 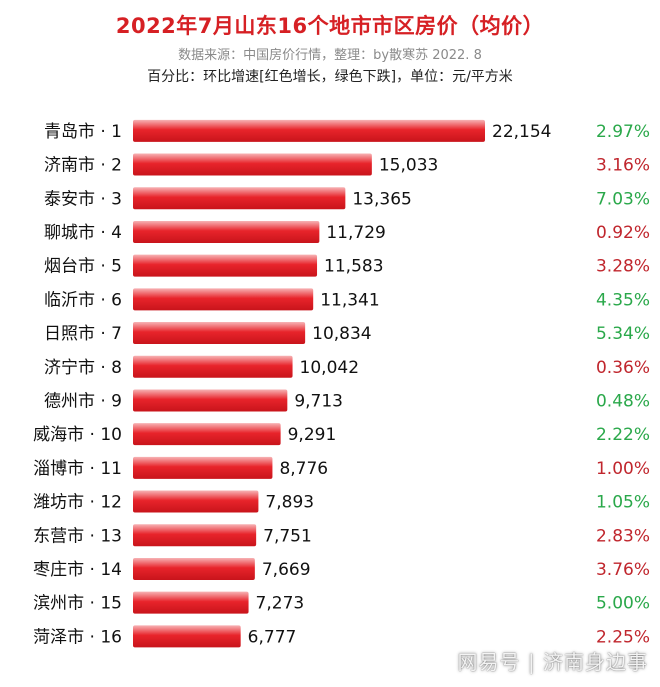 What do you see at coordinates (623, 199) in the screenshot?
I see `mom-change-label: 7.03%` at bounding box center [623, 199].